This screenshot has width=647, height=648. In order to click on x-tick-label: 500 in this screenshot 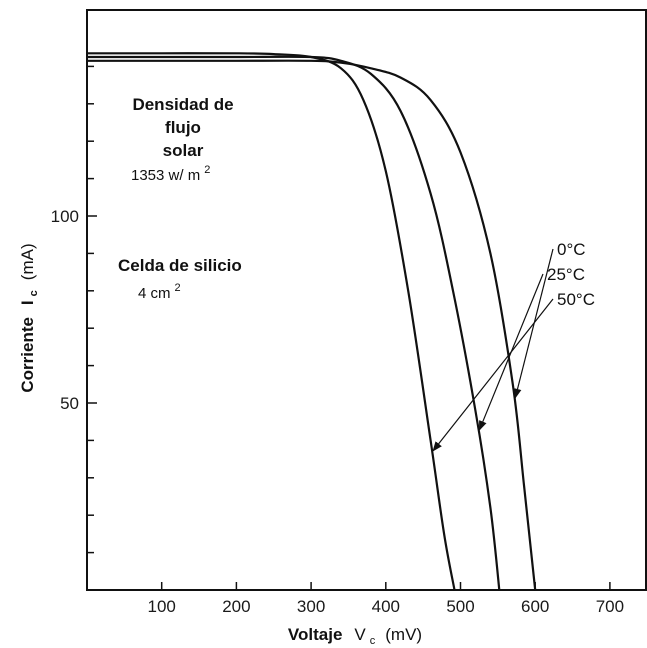, I will do `click(460, 606)`.